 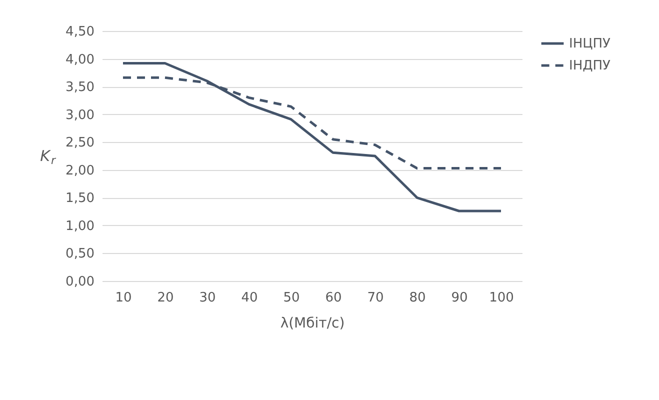 I want to click on x-tick-label: 90, so click(x=459, y=298).